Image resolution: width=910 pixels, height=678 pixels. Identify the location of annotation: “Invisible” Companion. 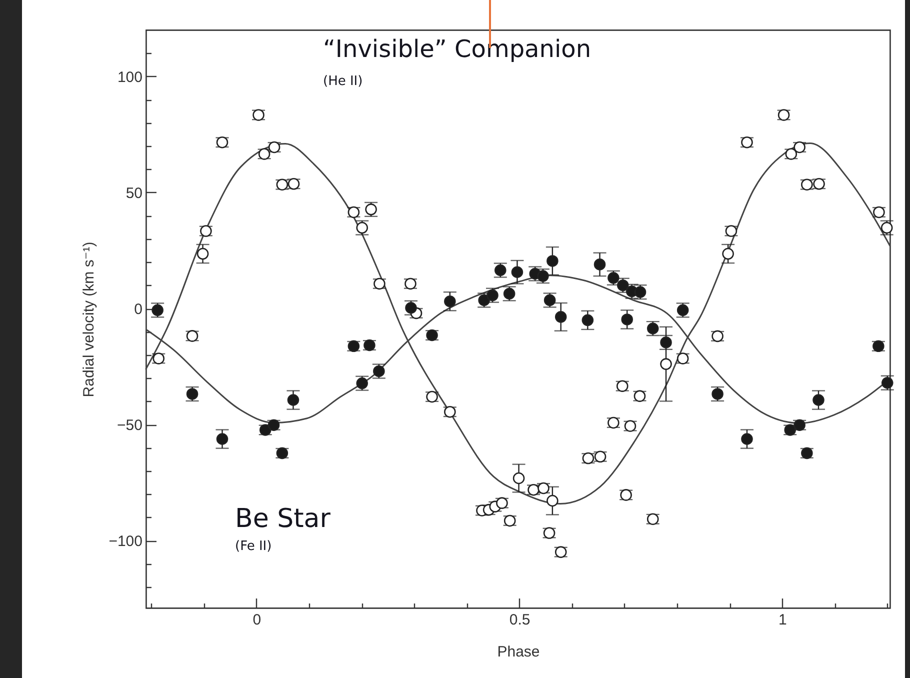
(457, 49).